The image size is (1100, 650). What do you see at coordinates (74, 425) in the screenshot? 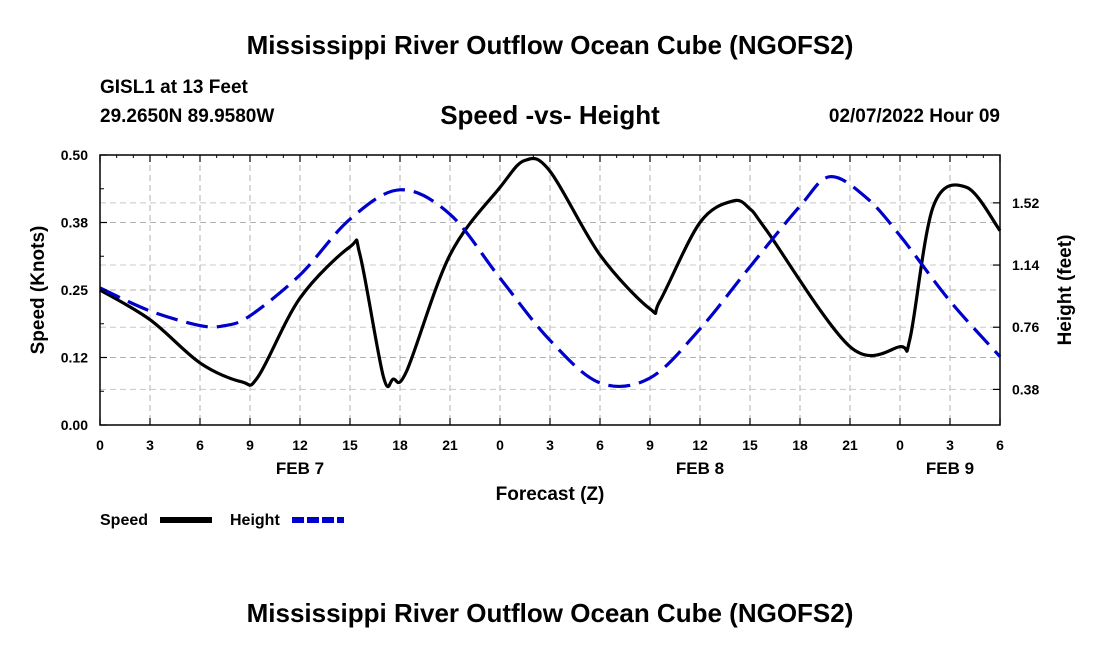
I see `y-tick-label: 0.00` at bounding box center [74, 425].